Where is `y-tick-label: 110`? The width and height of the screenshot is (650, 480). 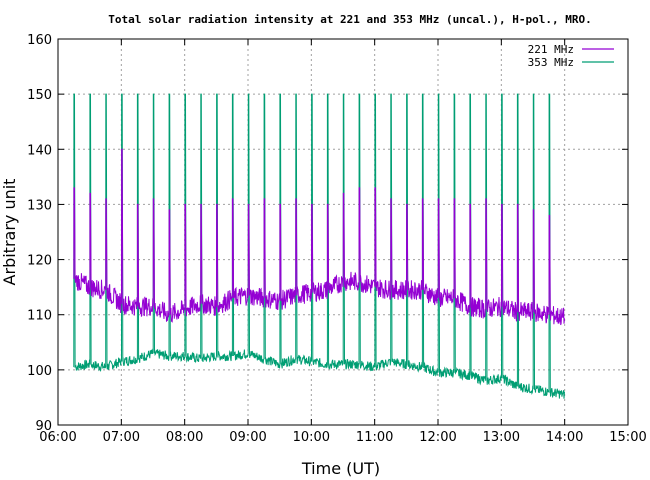
y-tick-label: 110 is located at coordinates (39, 316).